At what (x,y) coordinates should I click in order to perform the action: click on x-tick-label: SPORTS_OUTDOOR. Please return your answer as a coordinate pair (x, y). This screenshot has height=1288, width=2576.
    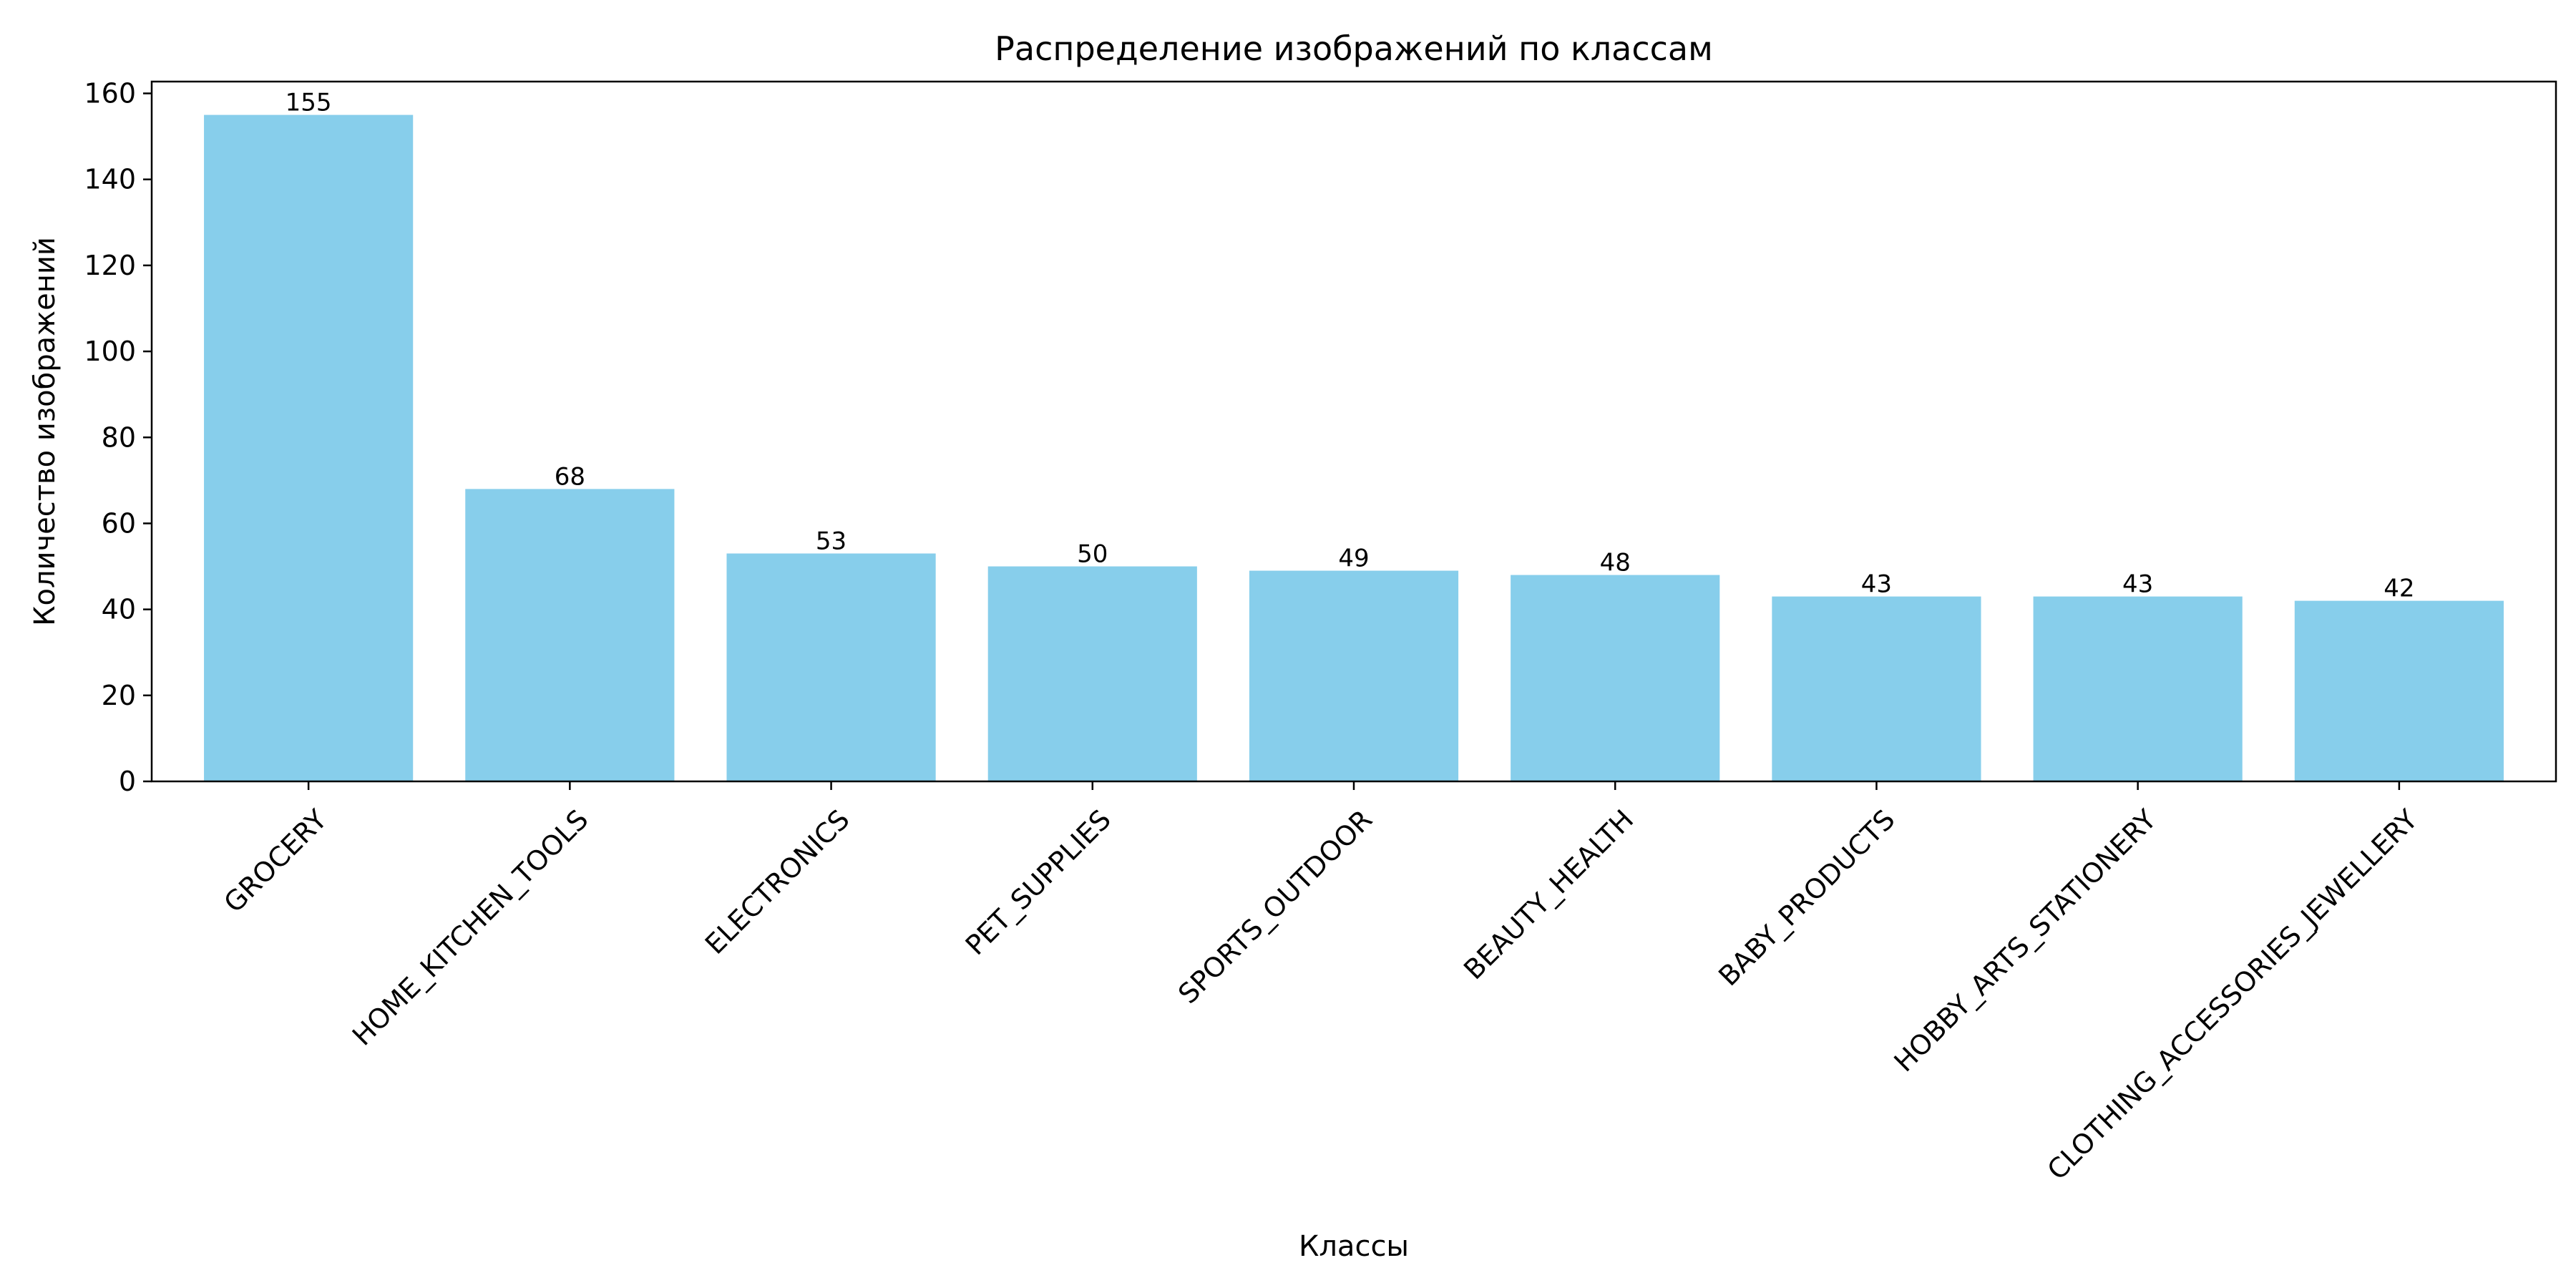
    Looking at the image, I should click on (1275, 907).